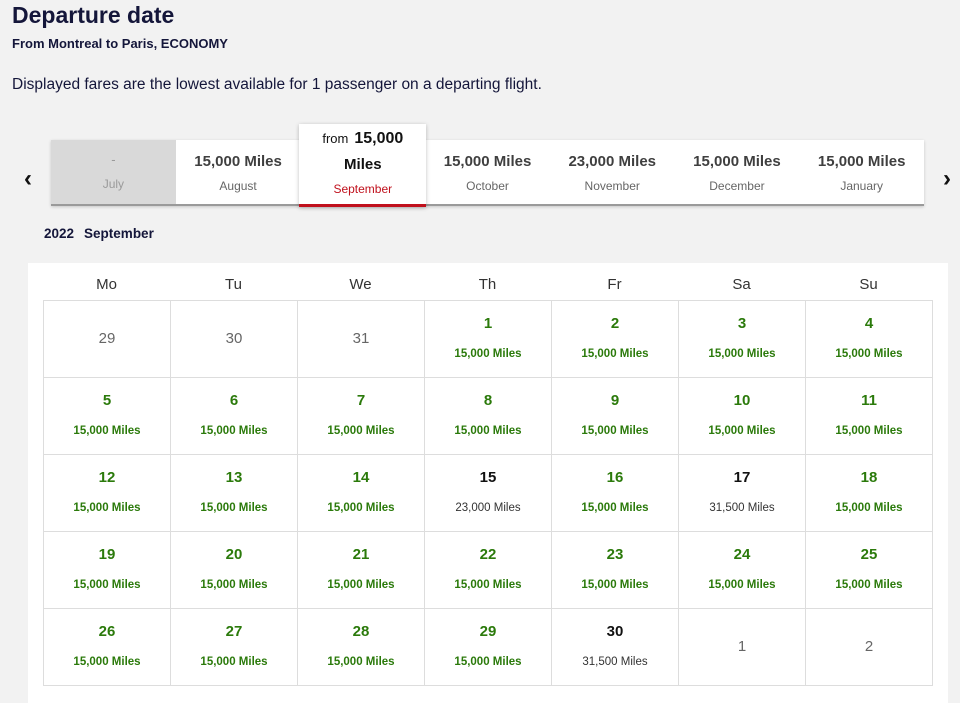  I want to click on calendar-day-cell: 30 31,500 Miles, so click(615, 647).